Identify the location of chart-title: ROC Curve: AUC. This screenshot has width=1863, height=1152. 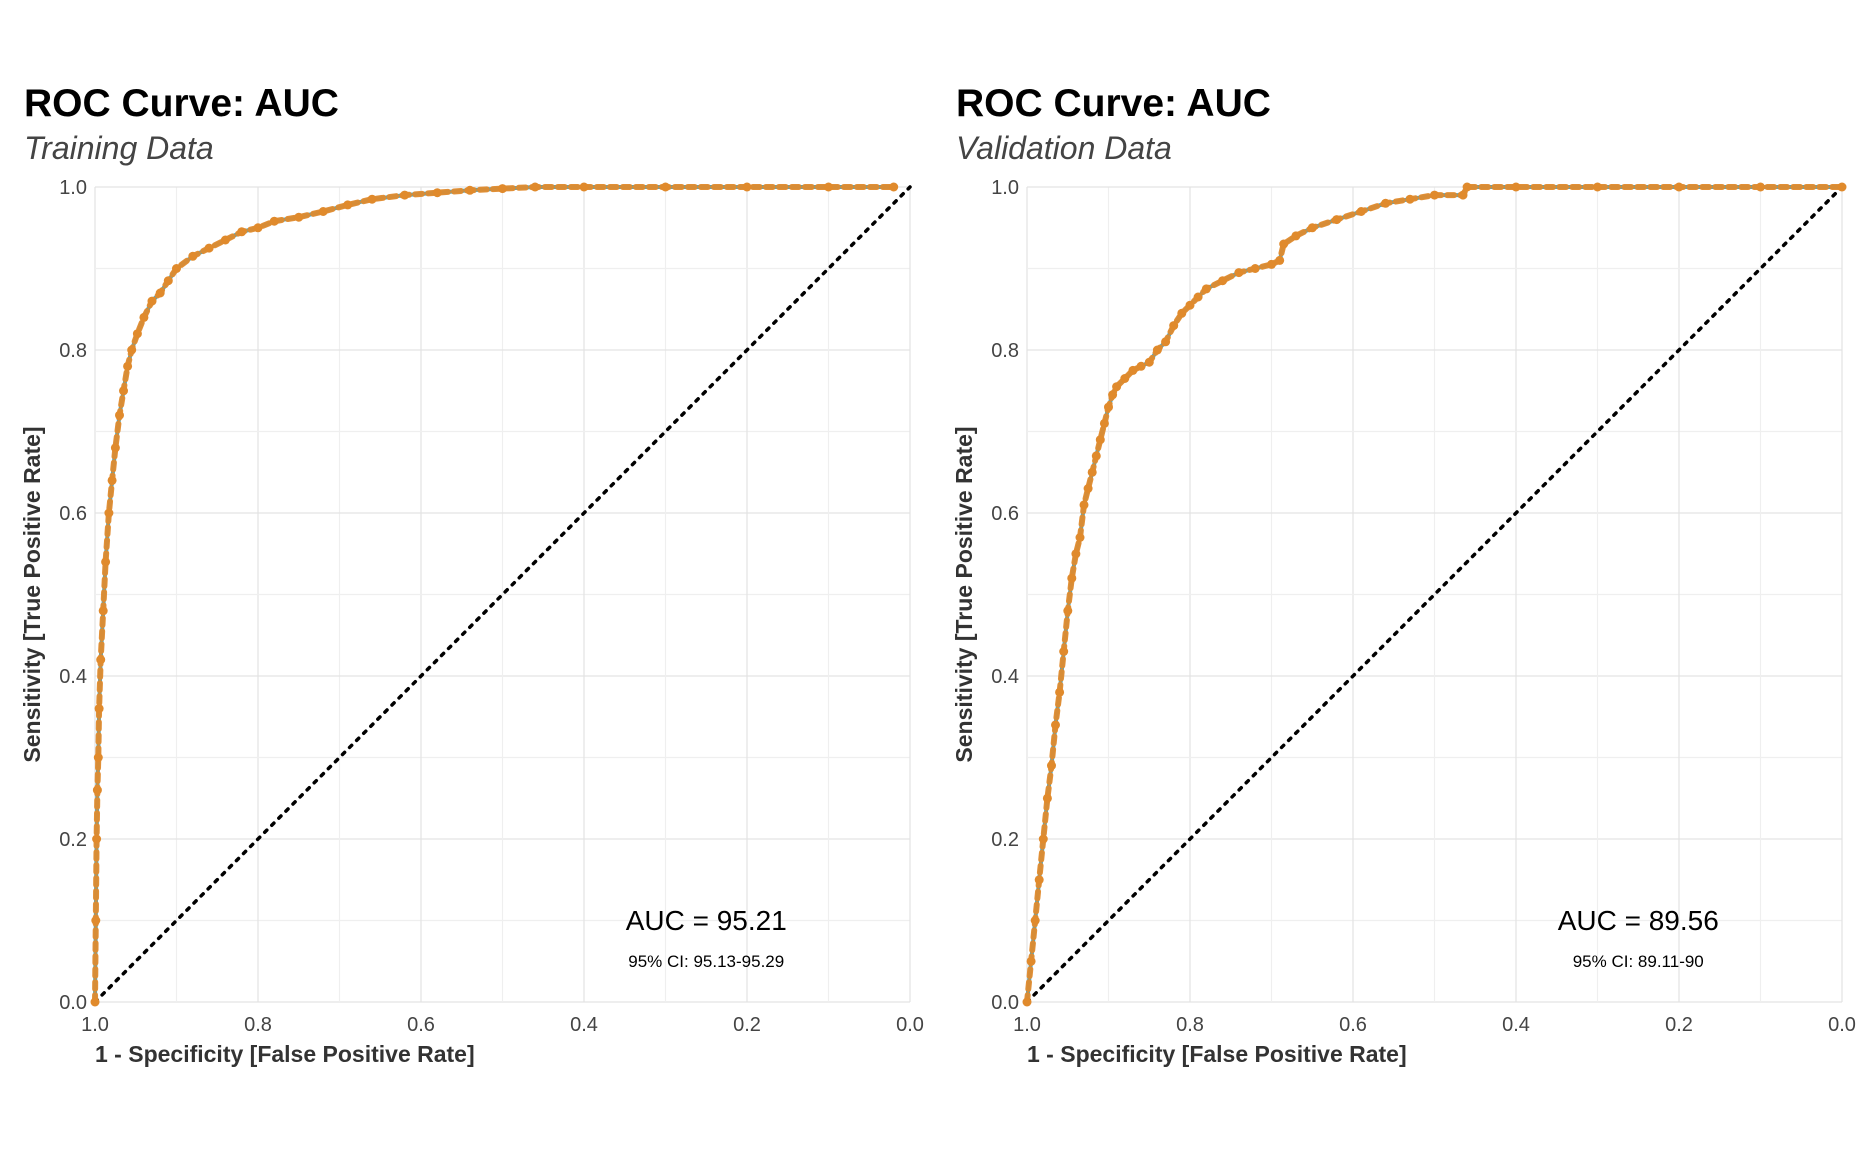
(1113, 103).